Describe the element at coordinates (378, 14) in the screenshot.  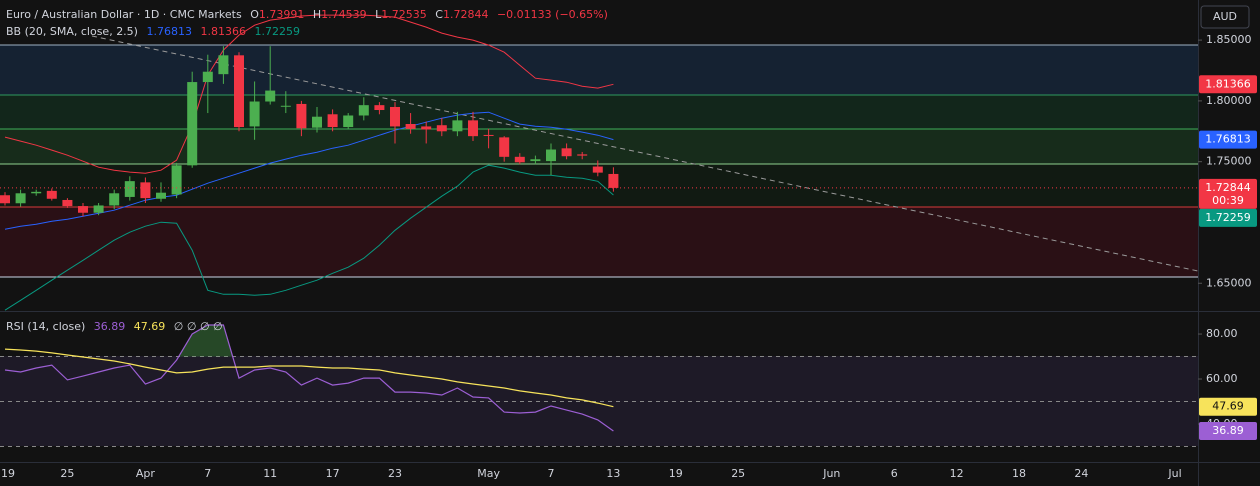
I see `ohlc-key: L` at that location.